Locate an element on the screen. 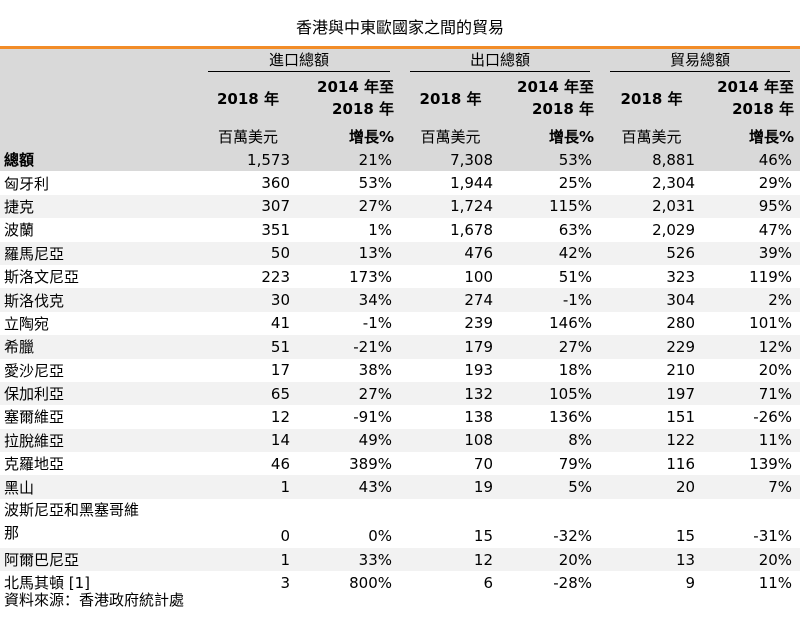 The image size is (800, 617). country-name: 捷克 is located at coordinates (99, 206).